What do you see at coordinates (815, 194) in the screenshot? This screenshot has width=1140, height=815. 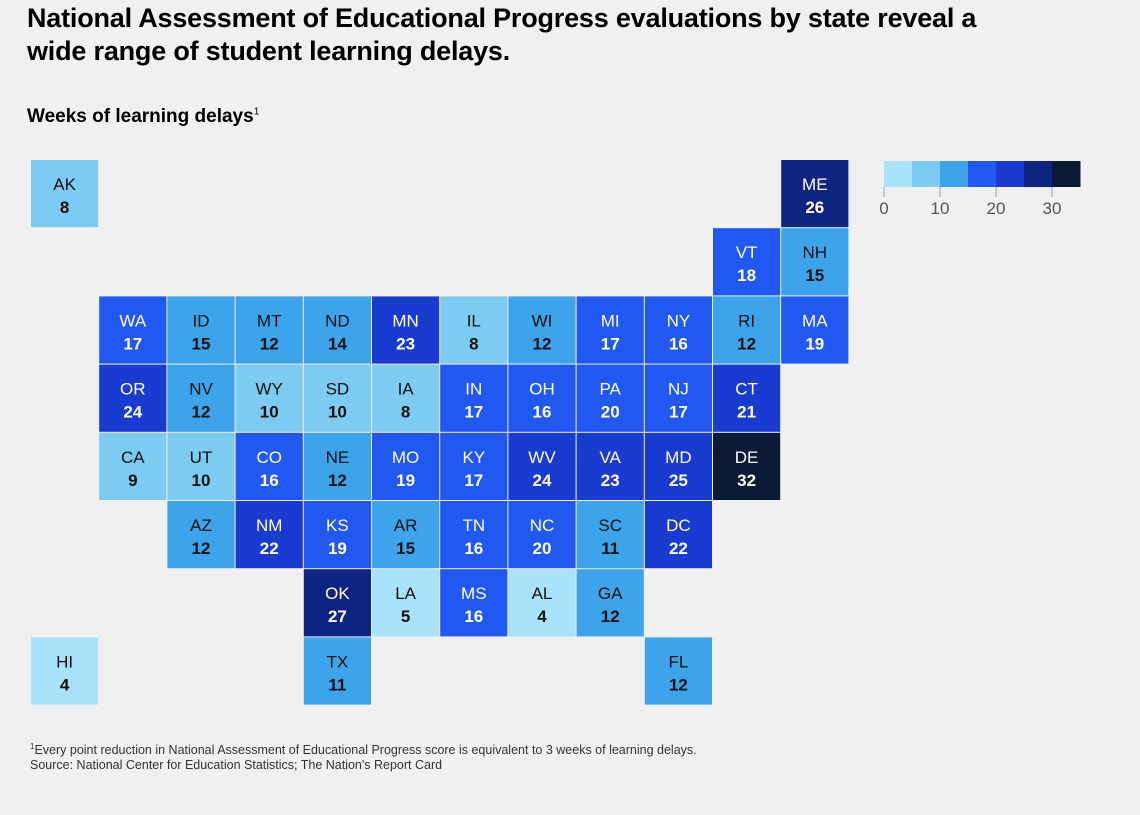 I see `state-tile-me: ME 26` at bounding box center [815, 194].